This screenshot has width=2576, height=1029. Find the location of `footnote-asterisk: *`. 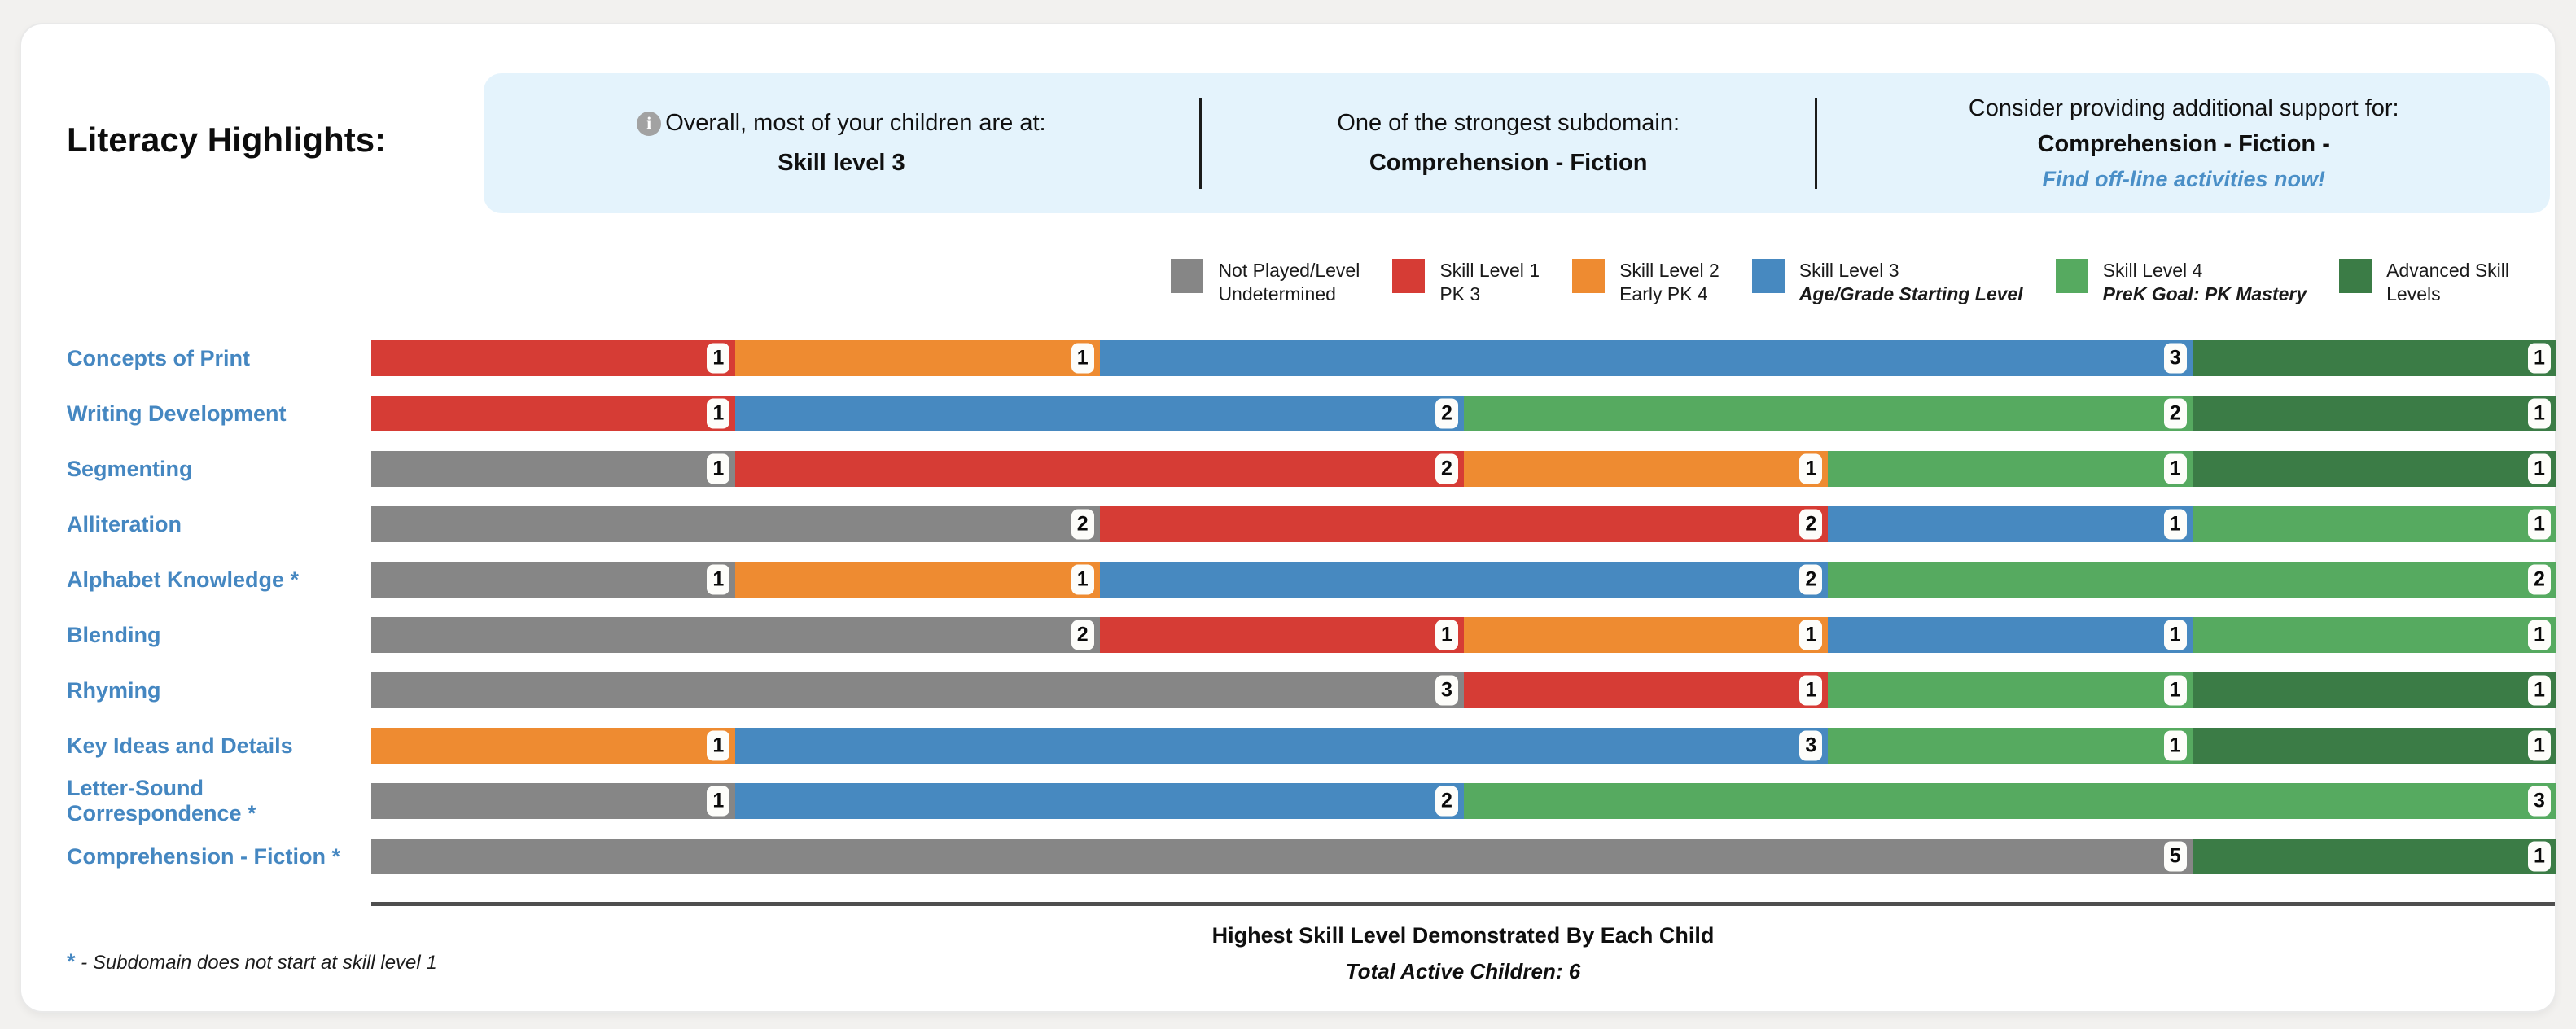

footnote-asterisk: * is located at coordinates (71, 961).